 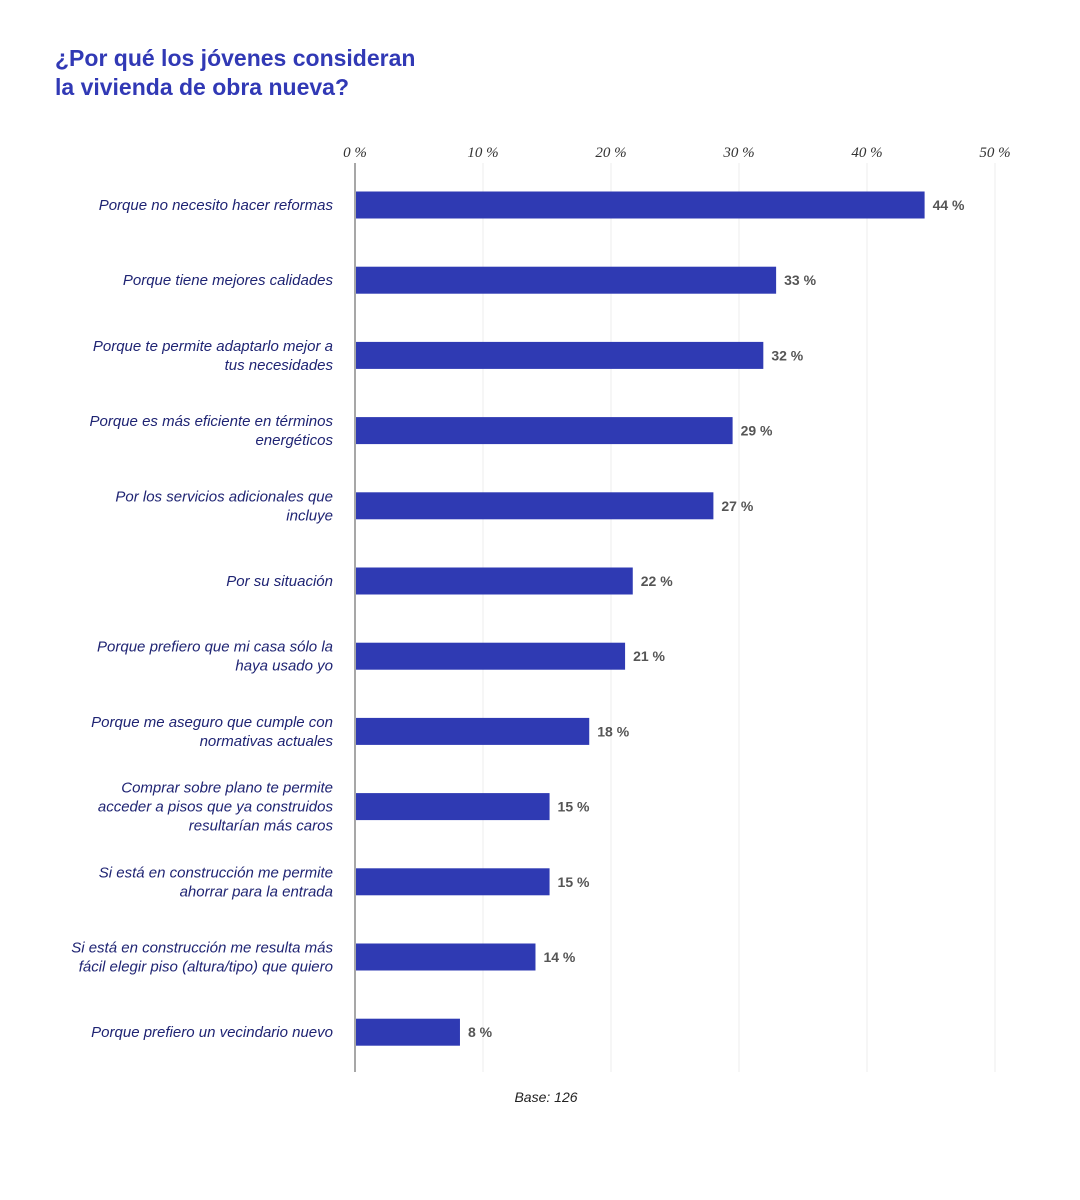 I want to click on x-tick-label: 20 %, so click(x=610, y=153).